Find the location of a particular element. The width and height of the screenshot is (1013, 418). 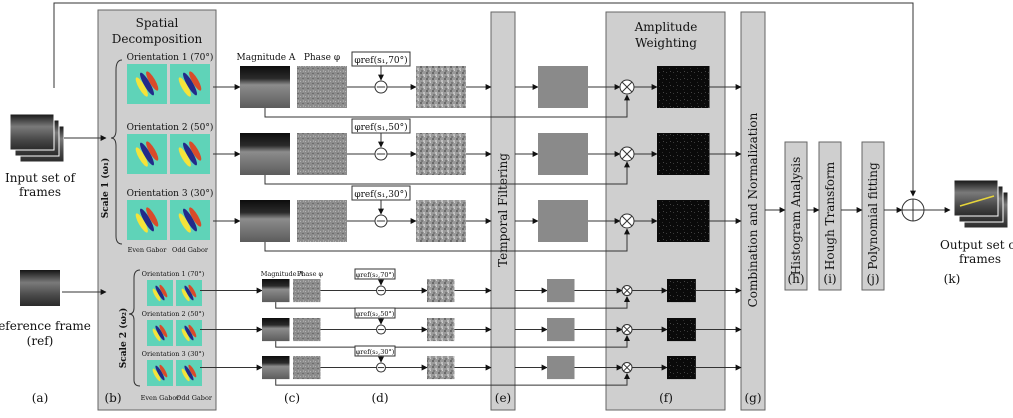

output-frames-label: Output set of is located at coordinates (976, 245).